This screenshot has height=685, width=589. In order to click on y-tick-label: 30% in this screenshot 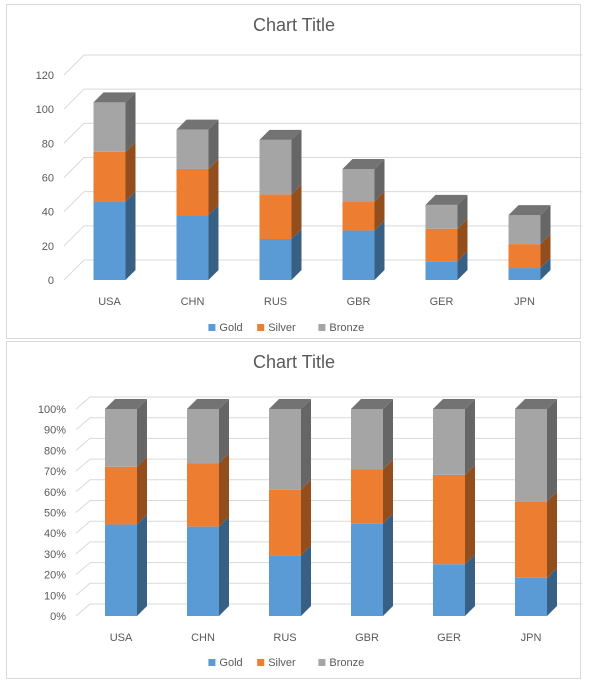, I will do `click(55, 555)`.